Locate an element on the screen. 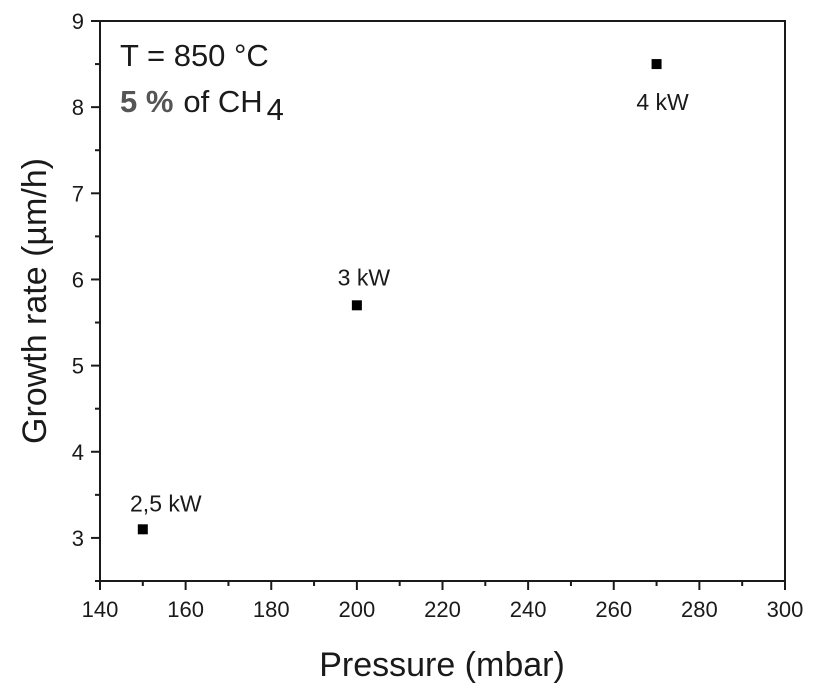 The image size is (816, 689). x-tick-label: 180 is located at coordinates (271, 609).